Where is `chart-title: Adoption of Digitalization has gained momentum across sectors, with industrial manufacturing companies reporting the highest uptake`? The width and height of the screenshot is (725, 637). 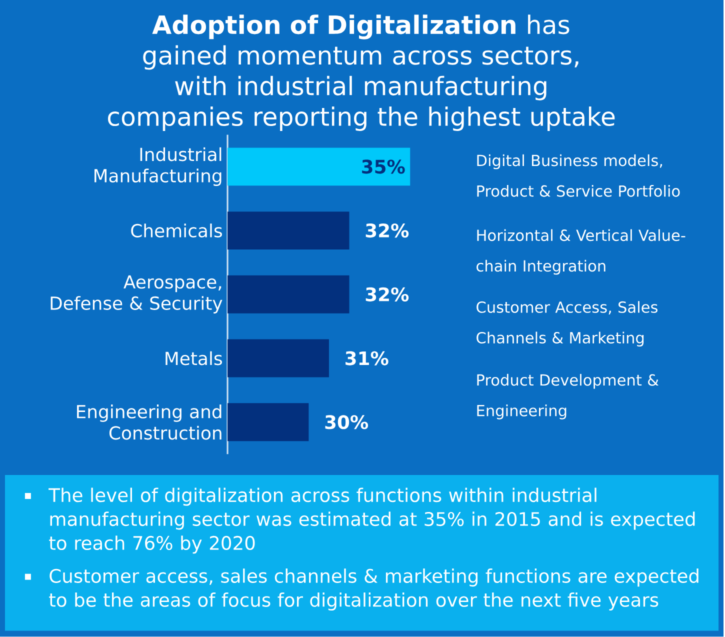
chart-title: Adoption of Digitalization has gained momentum across sectors, with industrial manufacturing companies reporting the highest uptake is located at coordinates (361, 73).